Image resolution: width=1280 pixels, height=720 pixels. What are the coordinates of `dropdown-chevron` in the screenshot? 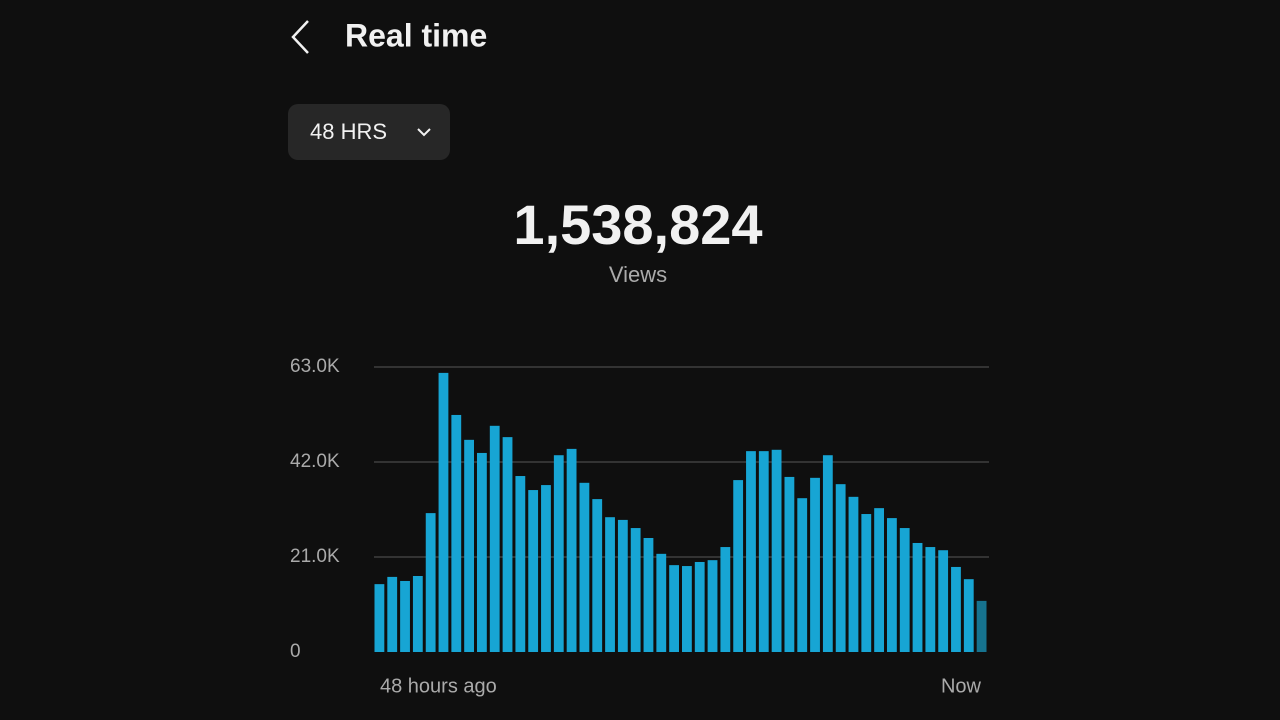 It's located at (424, 132).